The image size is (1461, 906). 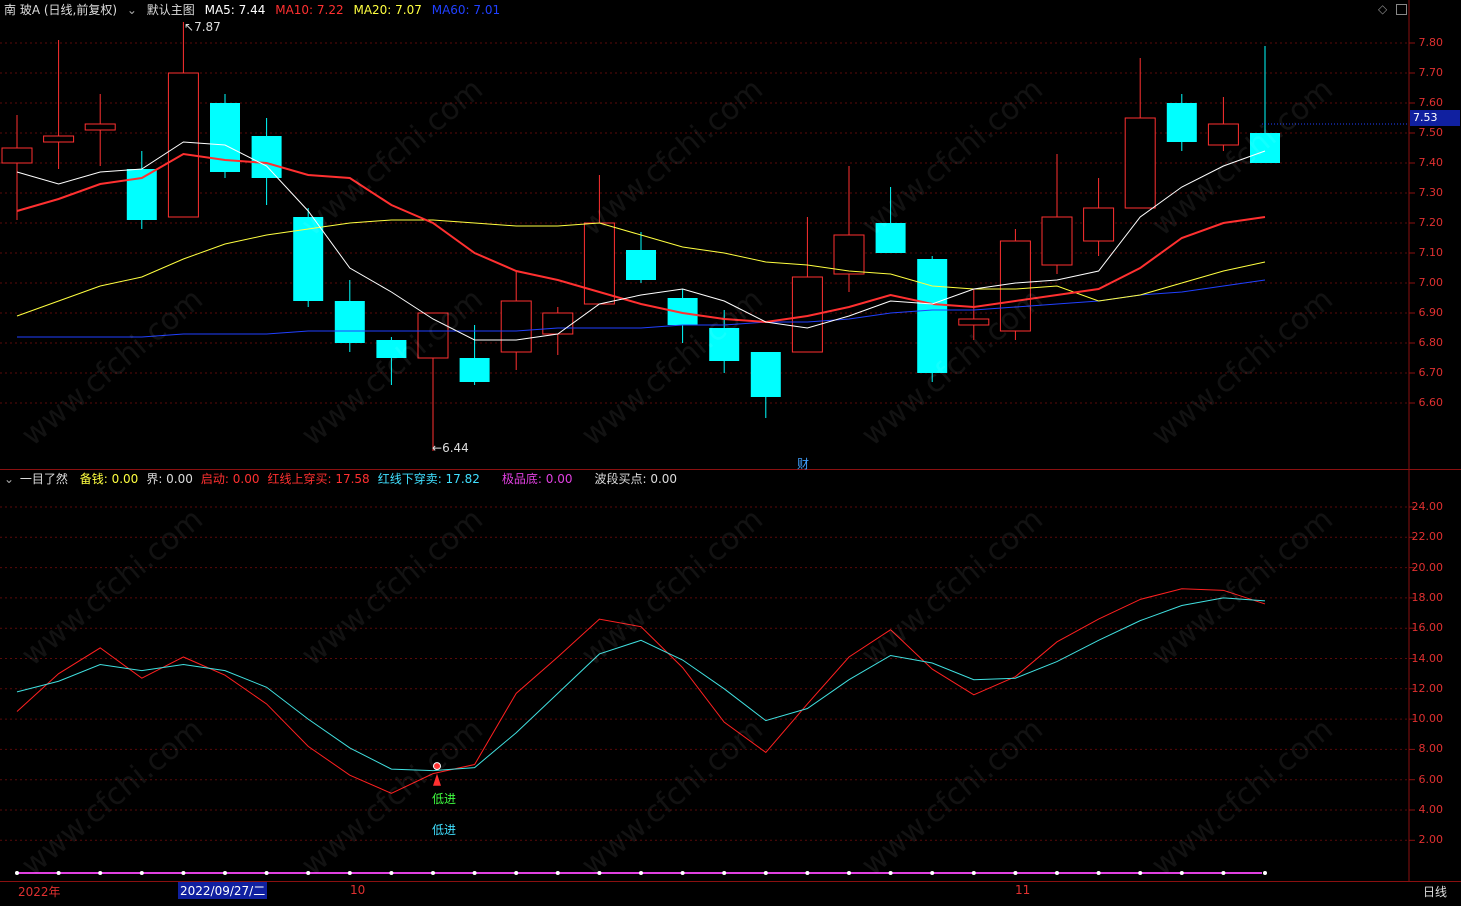 What do you see at coordinates (1401, 9) in the screenshot?
I see `maximize-icon` at bounding box center [1401, 9].